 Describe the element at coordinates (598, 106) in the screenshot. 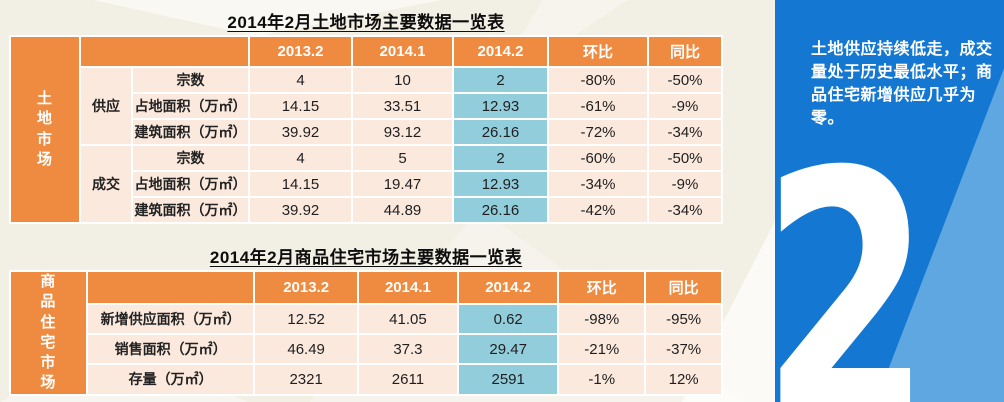

I see `table-cell: -61%` at that location.